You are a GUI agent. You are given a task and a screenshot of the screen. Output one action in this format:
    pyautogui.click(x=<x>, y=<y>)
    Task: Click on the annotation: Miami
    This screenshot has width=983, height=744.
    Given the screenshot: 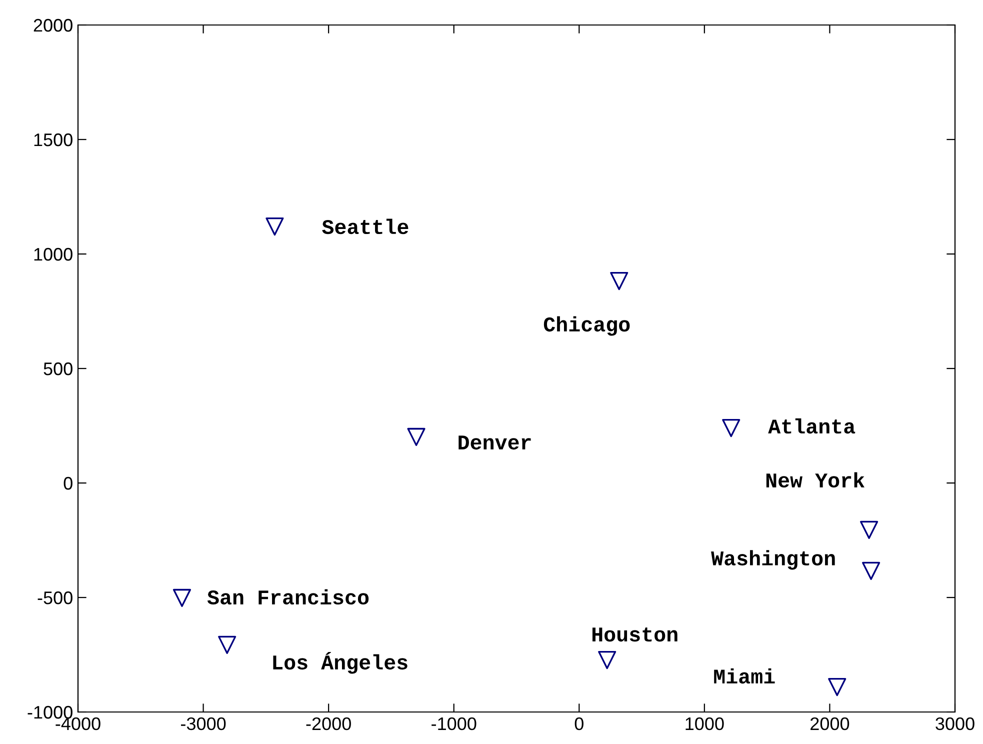 What is the action you would take?
    pyautogui.click(x=744, y=676)
    